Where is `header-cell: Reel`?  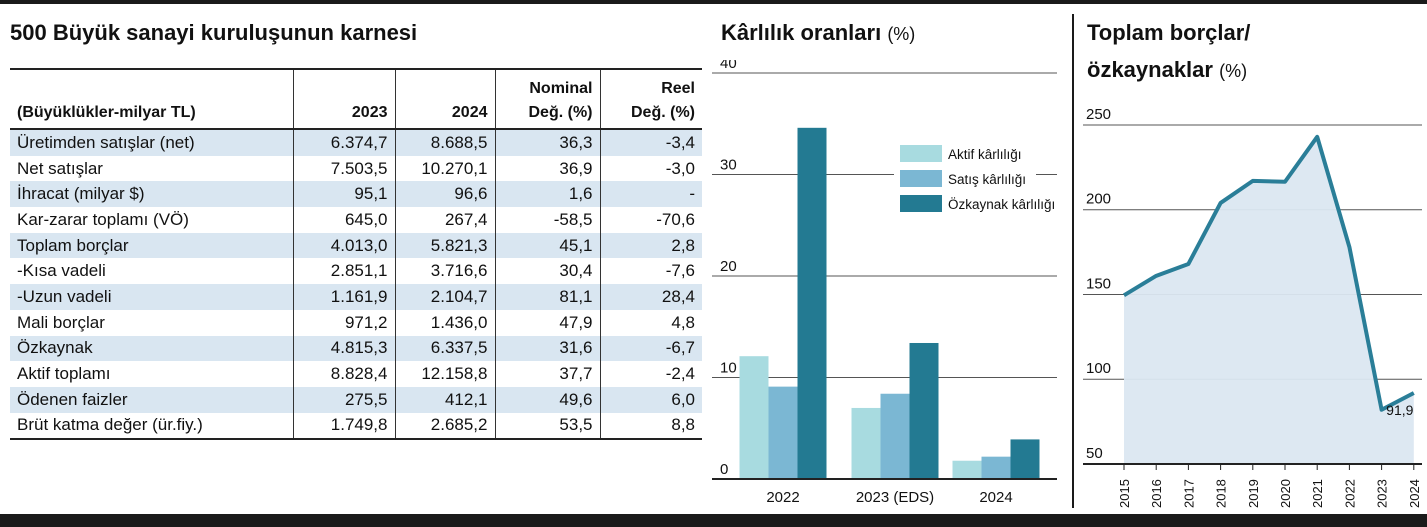
header-cell: Reel is located at coordinates (650, 83).